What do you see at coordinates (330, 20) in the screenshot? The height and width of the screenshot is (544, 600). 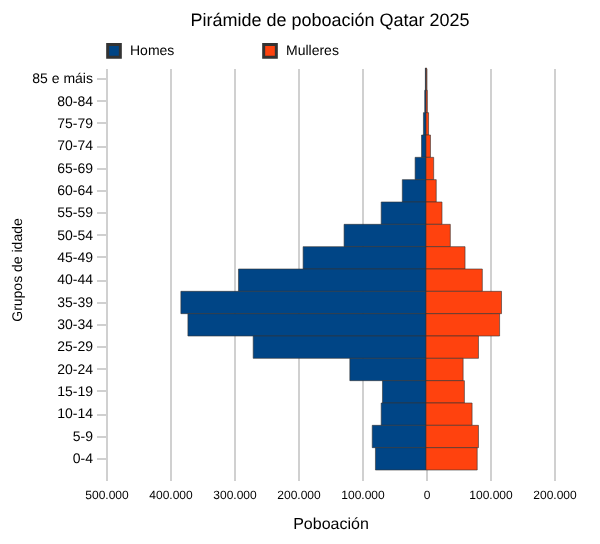 I see `chart-title: Pirámide de poboación Qatar 2025` at bounding box center [330, 20].